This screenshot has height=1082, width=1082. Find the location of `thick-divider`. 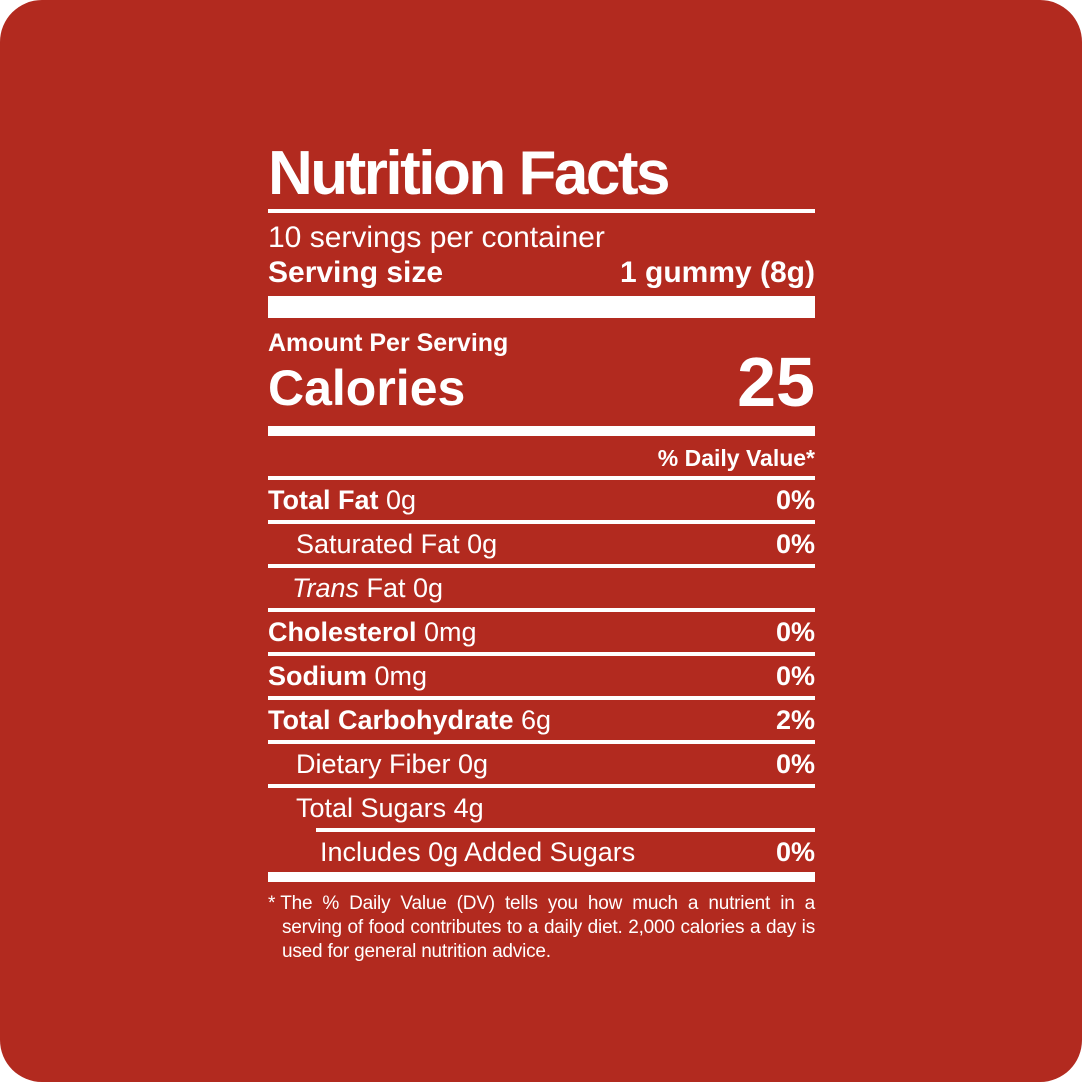

thick-divider is located at coordinates (541, 307).